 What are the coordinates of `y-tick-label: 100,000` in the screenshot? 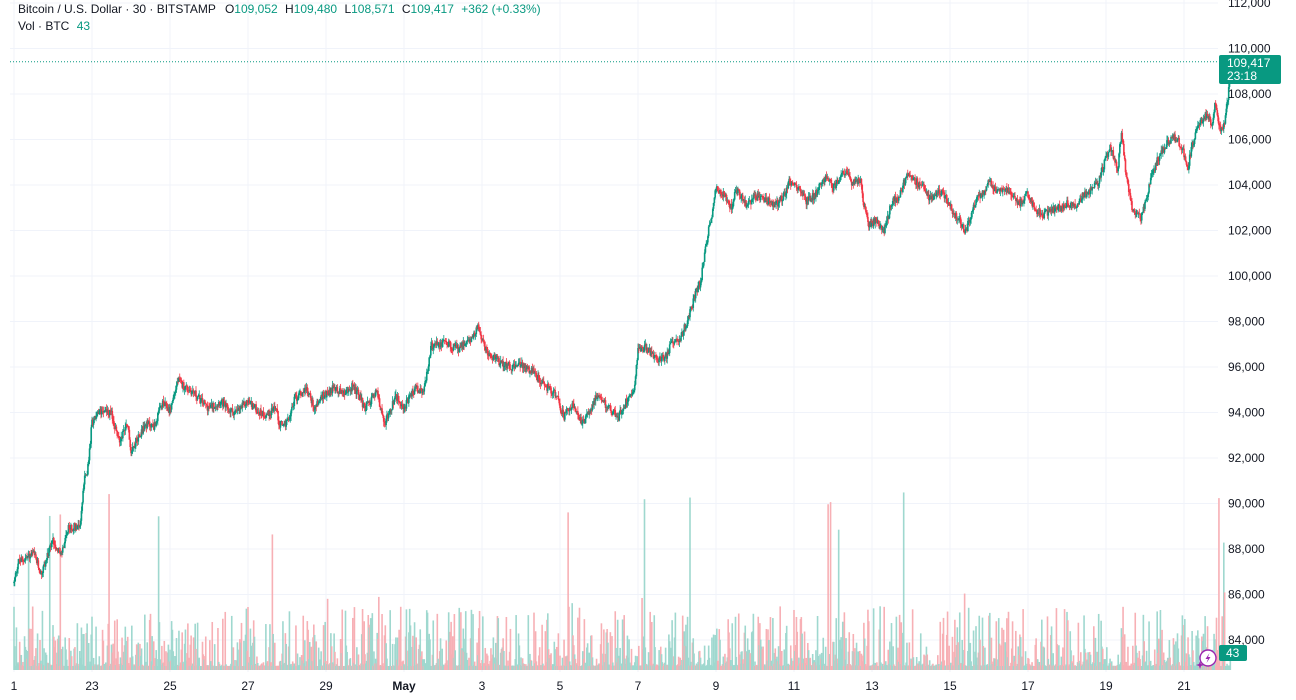 It's located at (1250, 276).